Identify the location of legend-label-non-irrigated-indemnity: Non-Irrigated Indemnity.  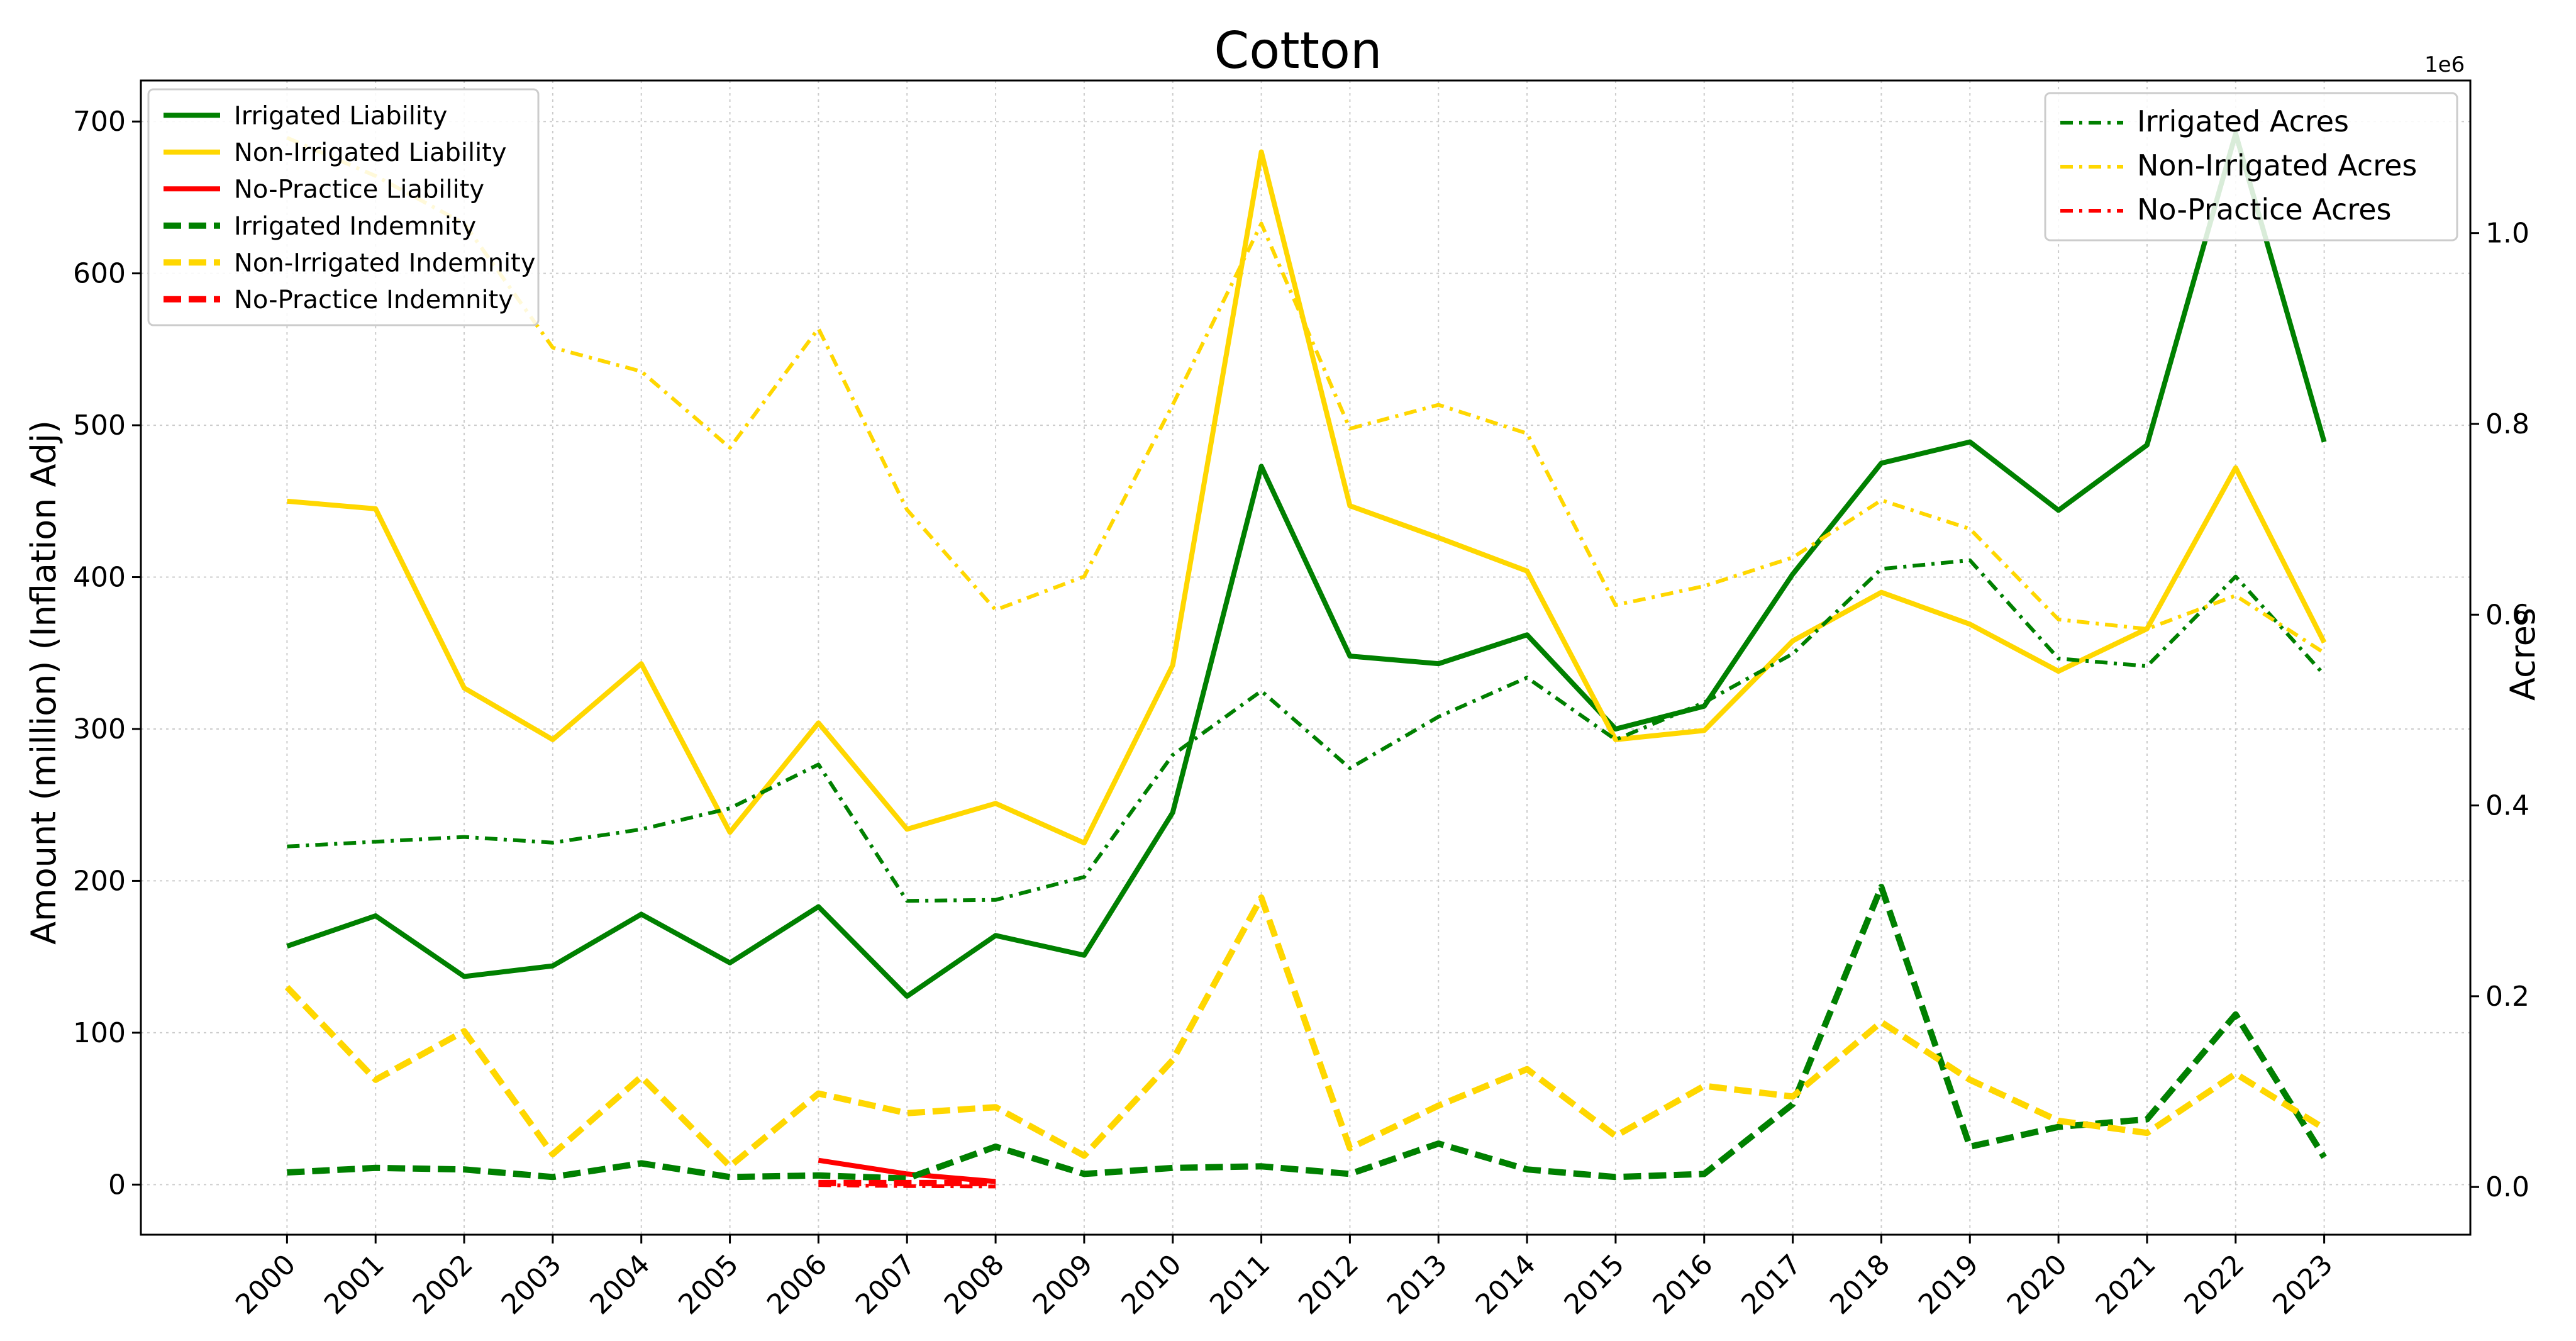
(385, 262).